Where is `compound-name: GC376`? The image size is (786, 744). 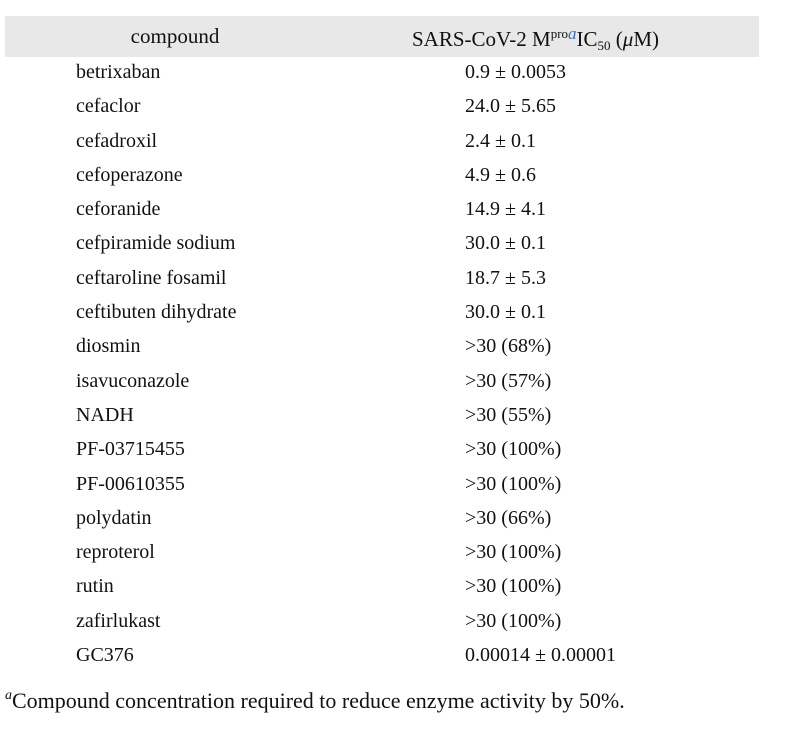
compound-name: GC376 is located at coordinates (105, 655).